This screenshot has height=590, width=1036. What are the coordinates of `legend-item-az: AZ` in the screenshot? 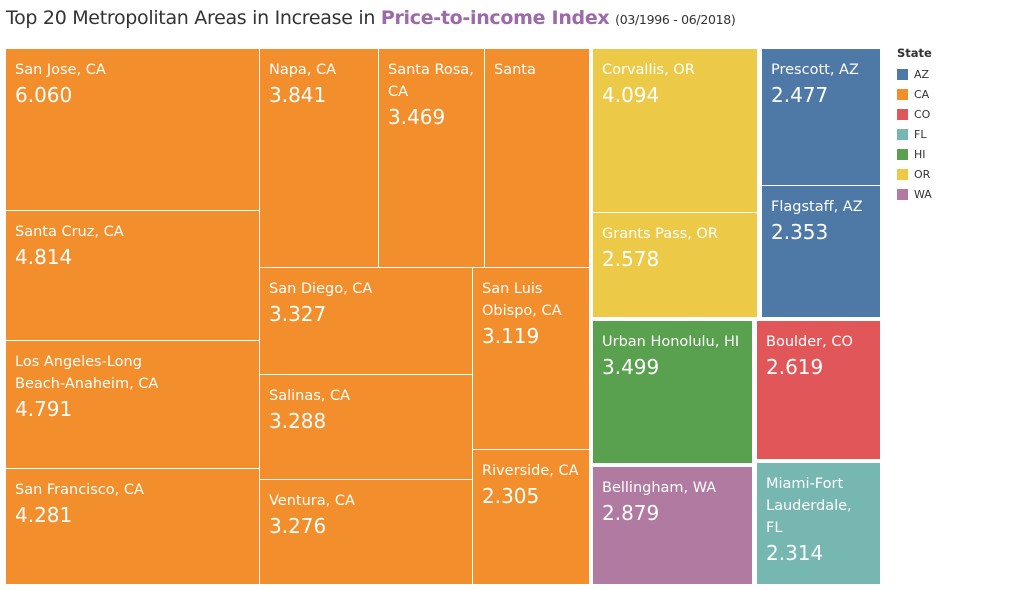 It's located at (914, 74).